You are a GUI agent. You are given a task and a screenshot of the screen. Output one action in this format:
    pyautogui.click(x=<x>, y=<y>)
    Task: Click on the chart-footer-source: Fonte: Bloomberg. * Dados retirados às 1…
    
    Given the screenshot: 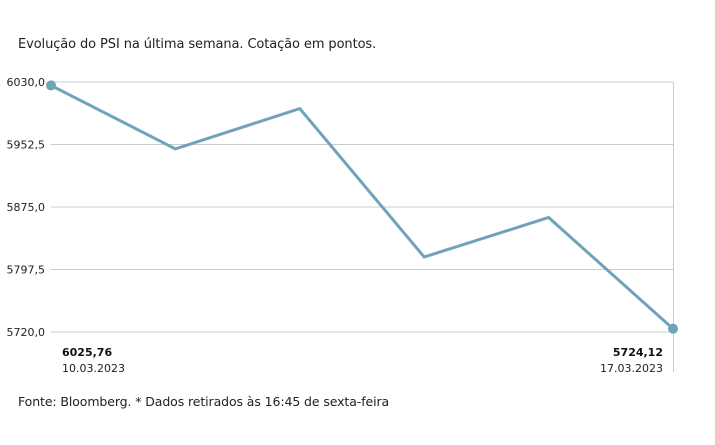 What is the action you would take?
    pyautogui.click(x=204, y=401)
    